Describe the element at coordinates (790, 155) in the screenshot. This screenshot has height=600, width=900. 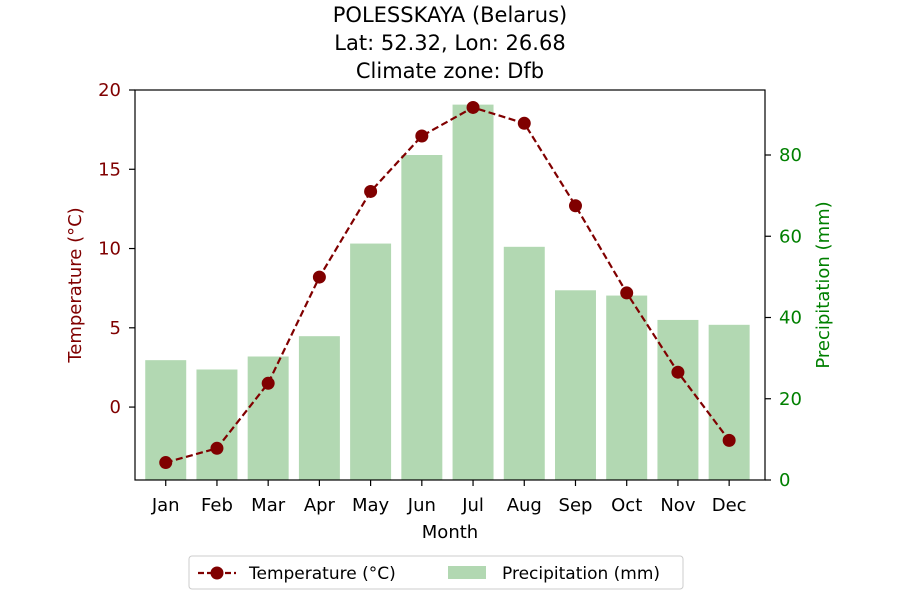
I see `precipitation-tick-label: 80` at that location.